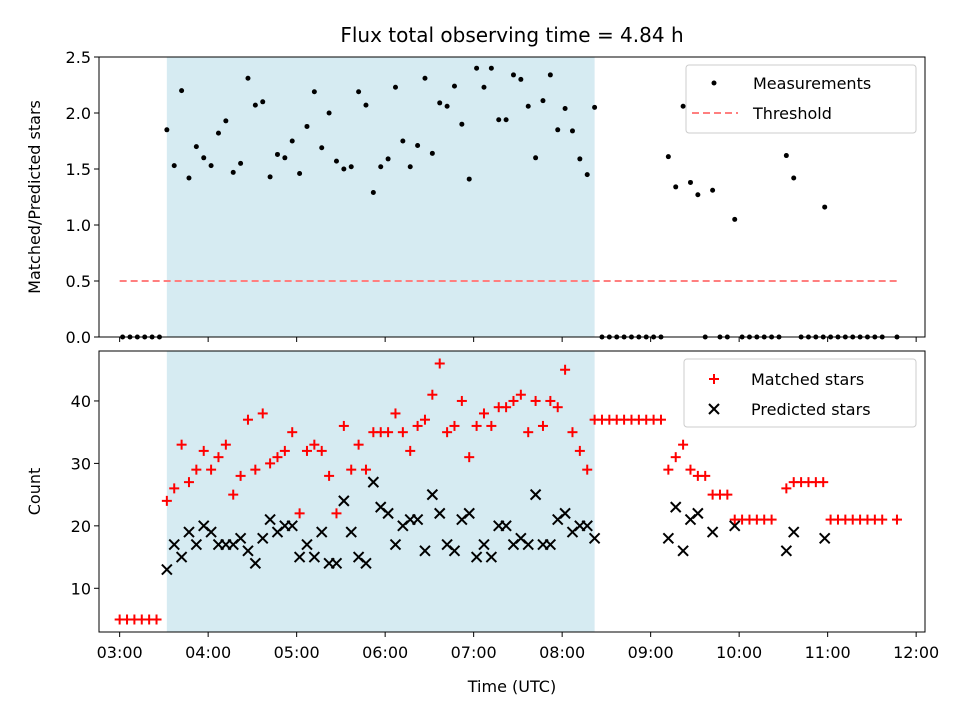 The image size is (960, 720). Describe the element at coordinates (78, 225) in the screenshot. I see `y-tick-label: 1.0` at that location.